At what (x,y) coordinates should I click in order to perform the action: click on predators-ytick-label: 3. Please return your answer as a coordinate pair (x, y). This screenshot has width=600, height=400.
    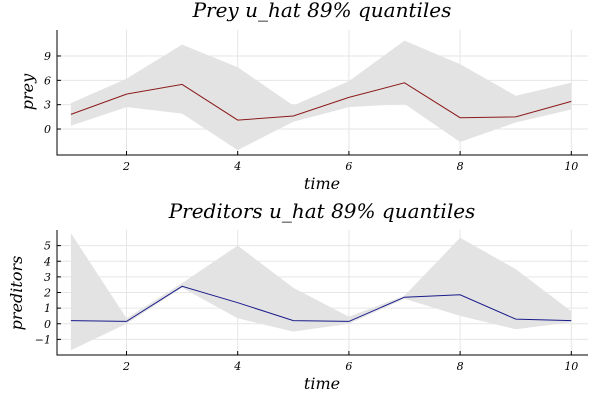
    Looking at the image, I should click on (47, 277).